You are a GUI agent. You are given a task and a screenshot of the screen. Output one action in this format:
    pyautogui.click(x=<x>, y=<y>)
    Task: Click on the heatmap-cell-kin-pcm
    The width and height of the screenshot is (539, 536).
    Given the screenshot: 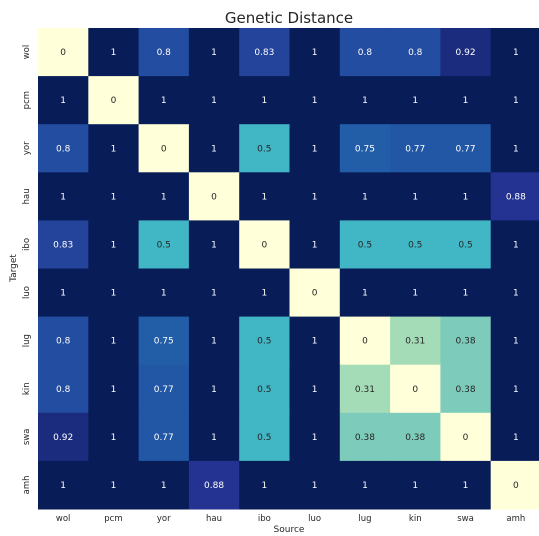 What is the action you would take?
    pyautogui.click(x=114, y=389)
    